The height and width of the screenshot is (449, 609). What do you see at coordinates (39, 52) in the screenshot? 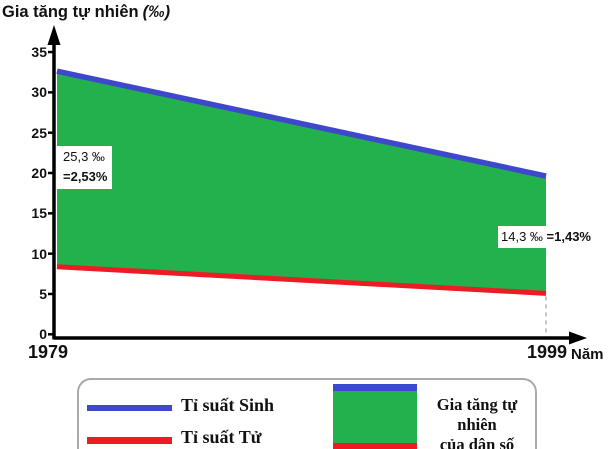
I see `y-tick-label: 35` at bounding box center [39, 52].